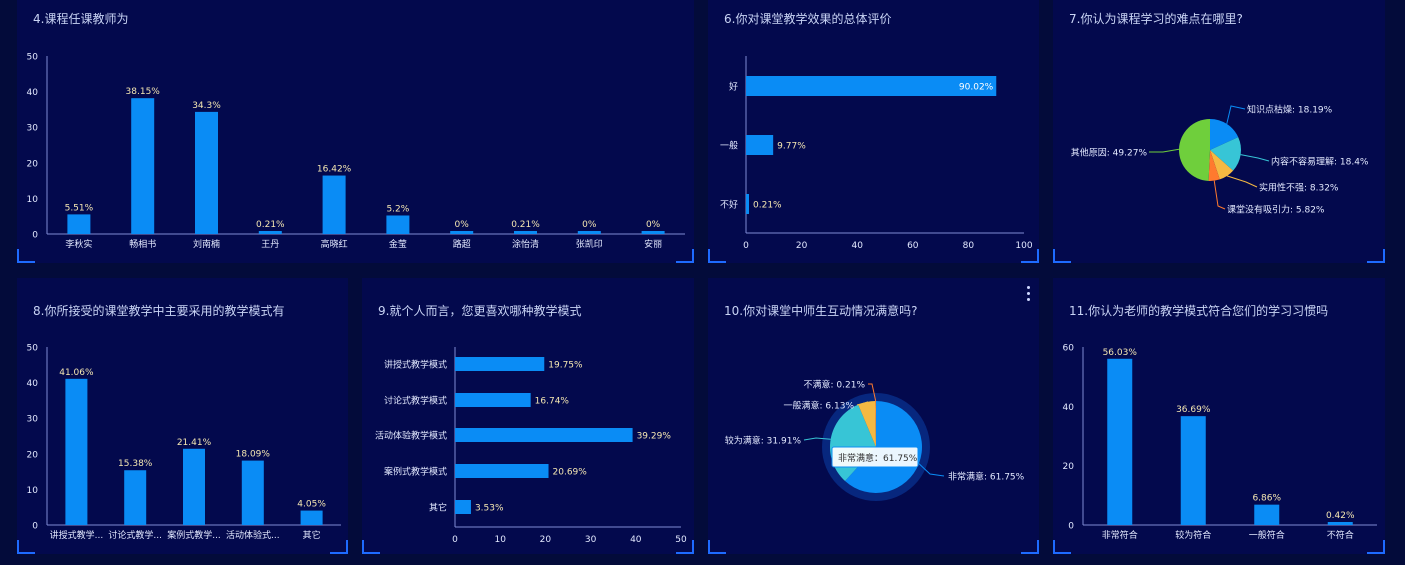 This screenshot has width=1405, height=565. I want to click on data-label: 9.77%, so click(791, 147).